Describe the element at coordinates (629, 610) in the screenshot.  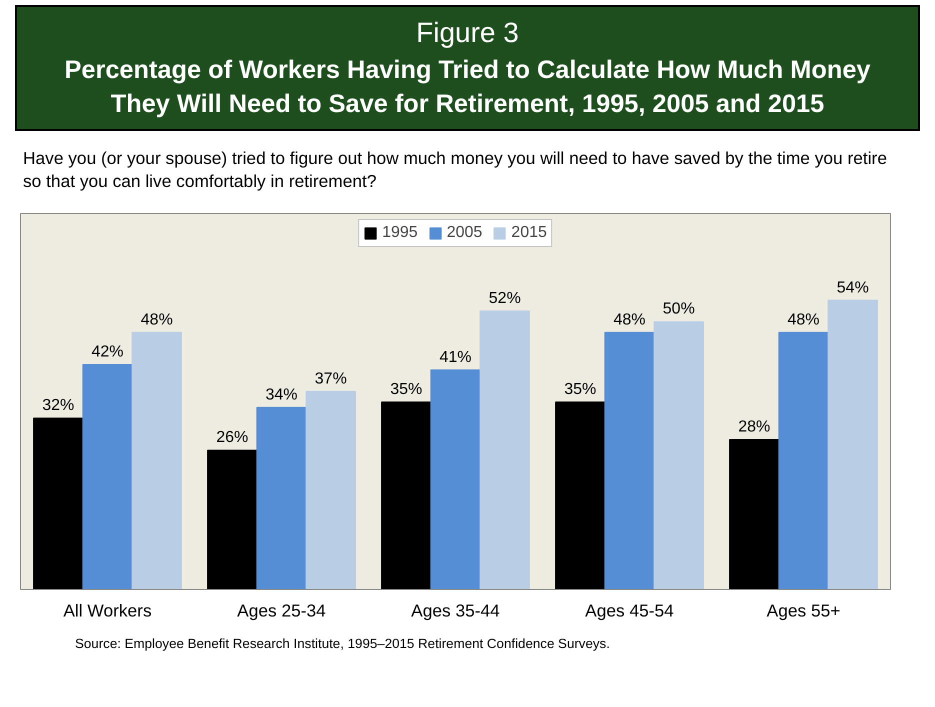
I see `x-tick-label: Ages 45-54` at that location.